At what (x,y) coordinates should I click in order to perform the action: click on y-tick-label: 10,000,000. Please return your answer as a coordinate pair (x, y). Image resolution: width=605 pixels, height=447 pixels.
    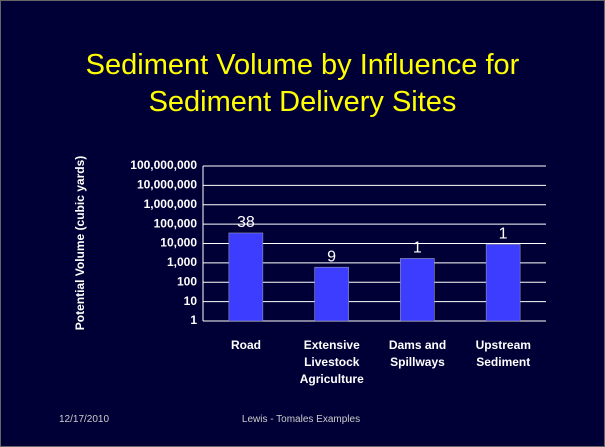
    Looking at the image, I should click on (167, 185).